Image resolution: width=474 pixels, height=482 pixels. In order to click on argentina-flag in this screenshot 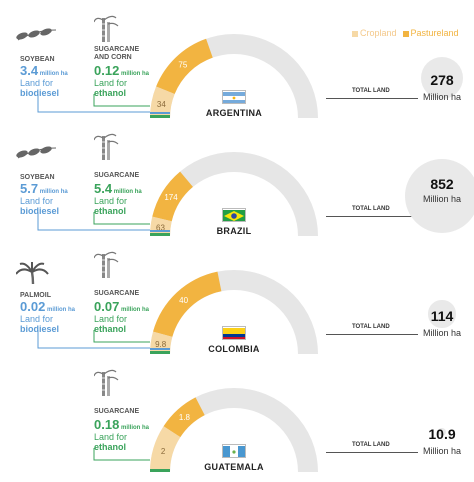, I will do `click(234, 97)`.